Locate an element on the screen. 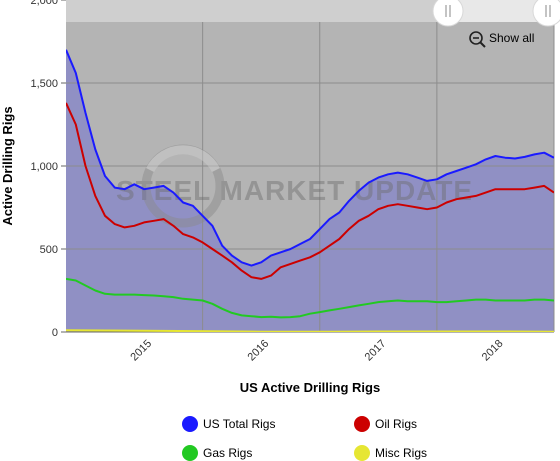 The width and height of the screenshot is (560, 461). y-tick-label: 1,000 is located at coordinates (44, 167).